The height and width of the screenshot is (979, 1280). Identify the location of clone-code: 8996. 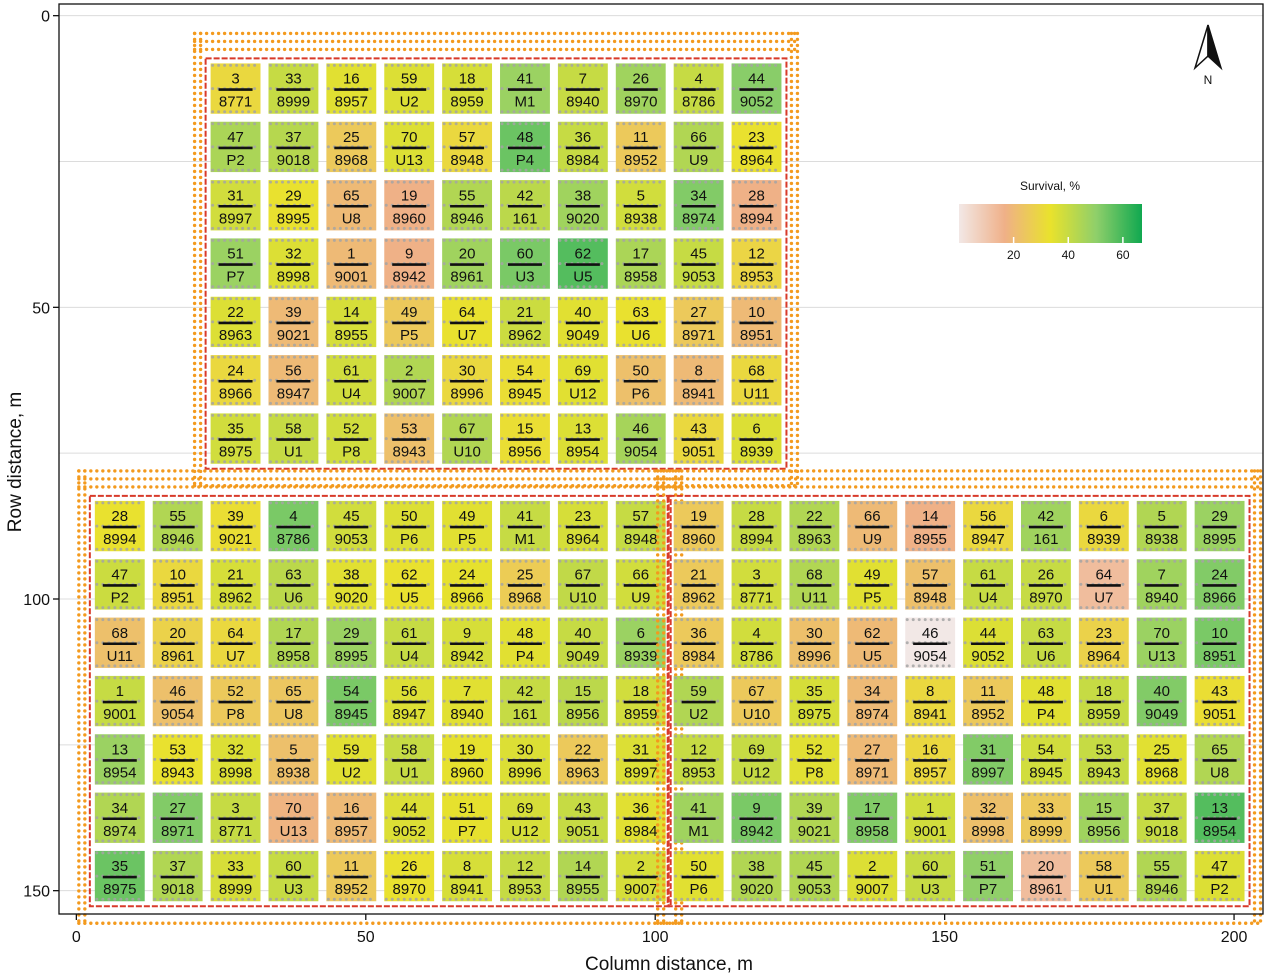
(466, 393).